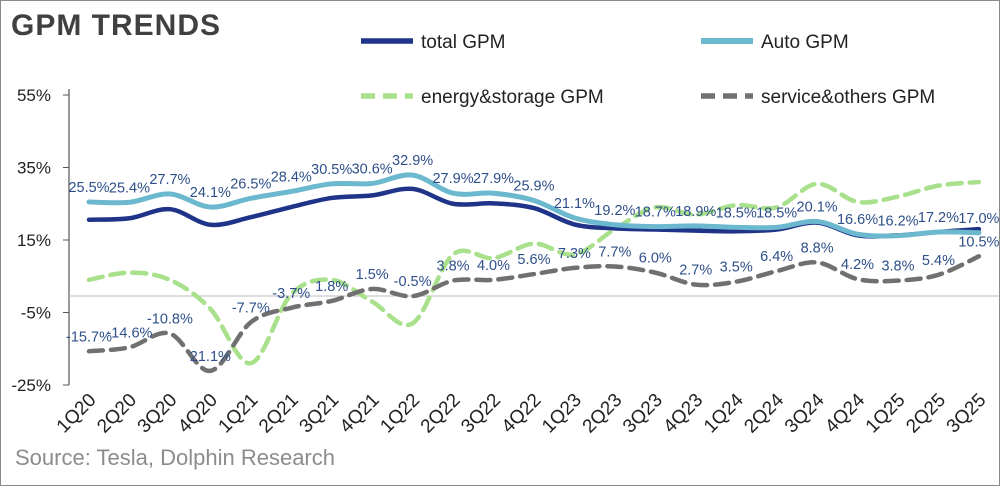 This screenshot has height=486, width=1000. I want to click on service-gpm-data-label: 1.5%, so click(372, 275).